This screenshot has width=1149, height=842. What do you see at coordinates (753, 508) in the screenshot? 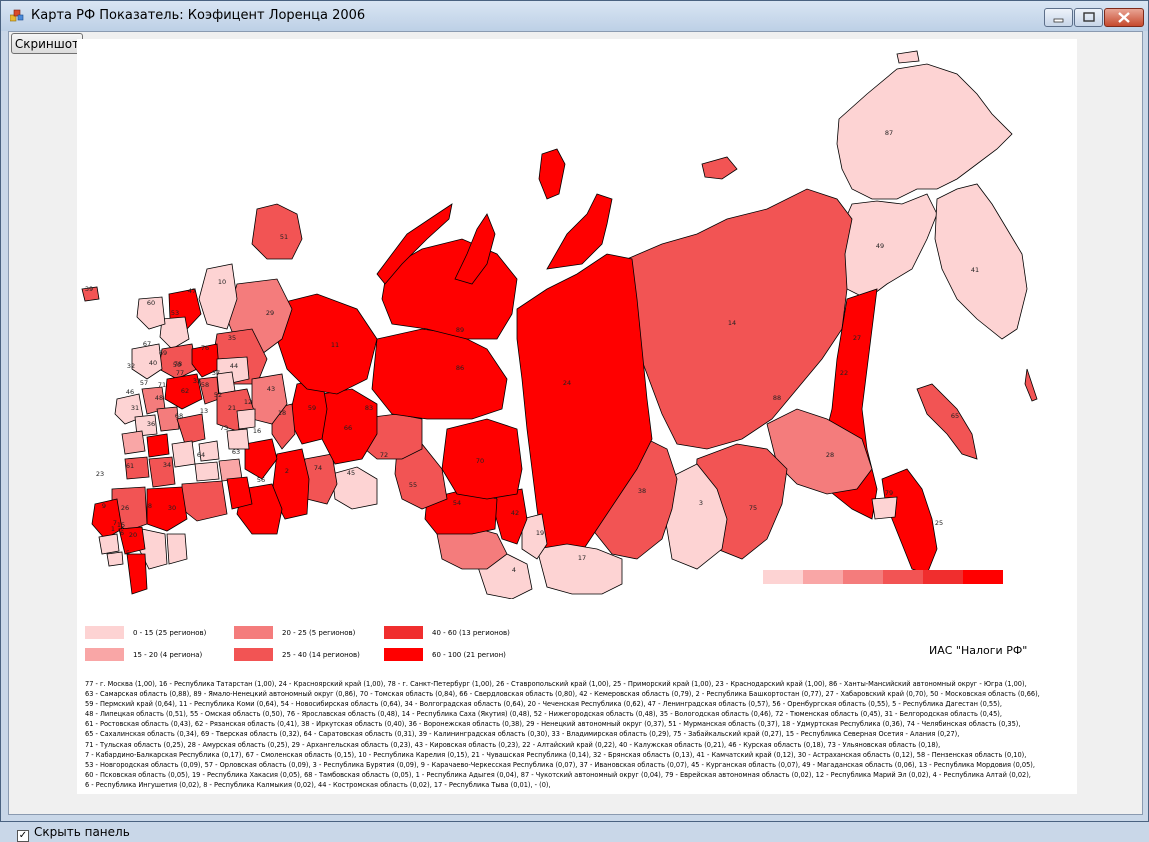
I see `region-label-75: 75` at bounding box center [753, 508].